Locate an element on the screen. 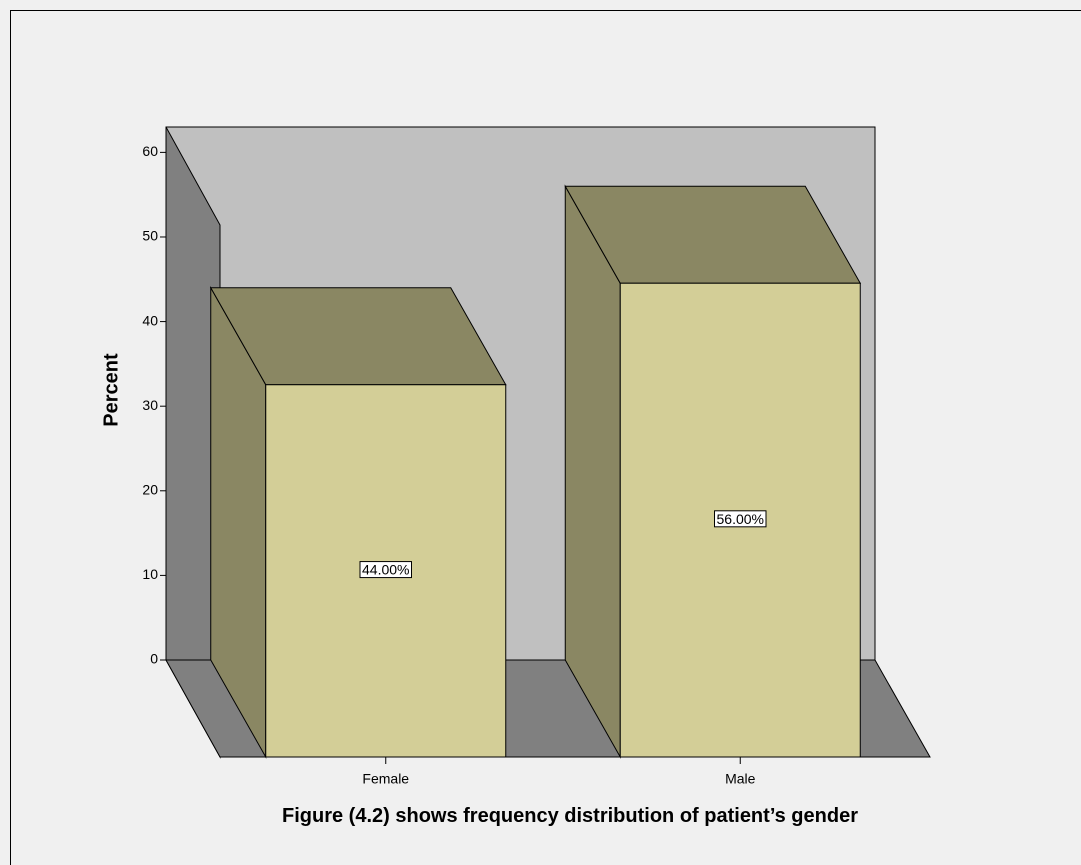 This screenshot has width=1081, height=865. x-tick-label: Female is located at coordinates (385, 779).